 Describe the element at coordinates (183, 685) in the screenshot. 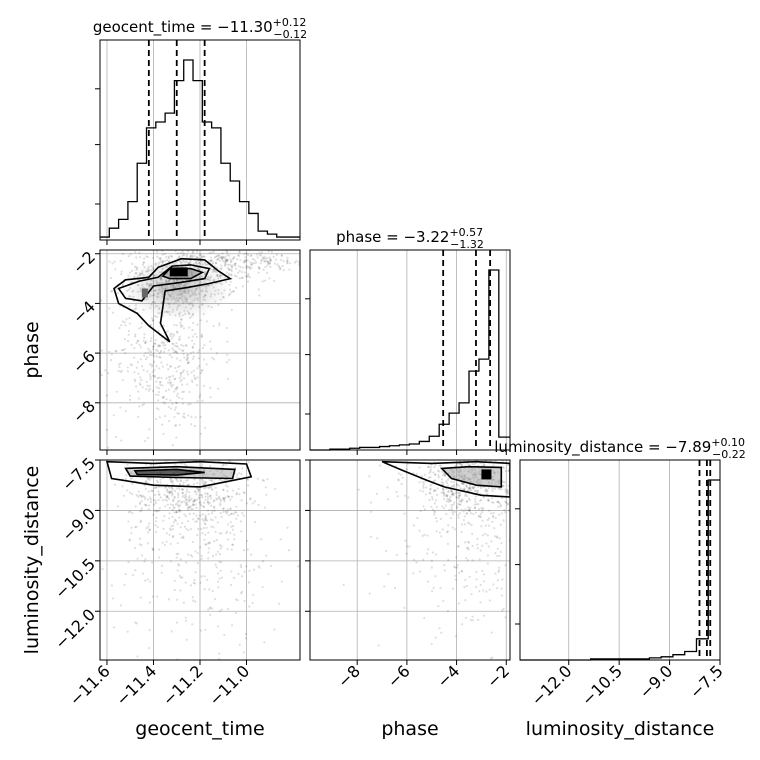

I see `x-tick-label-geocent_time: −11.2` at that location.